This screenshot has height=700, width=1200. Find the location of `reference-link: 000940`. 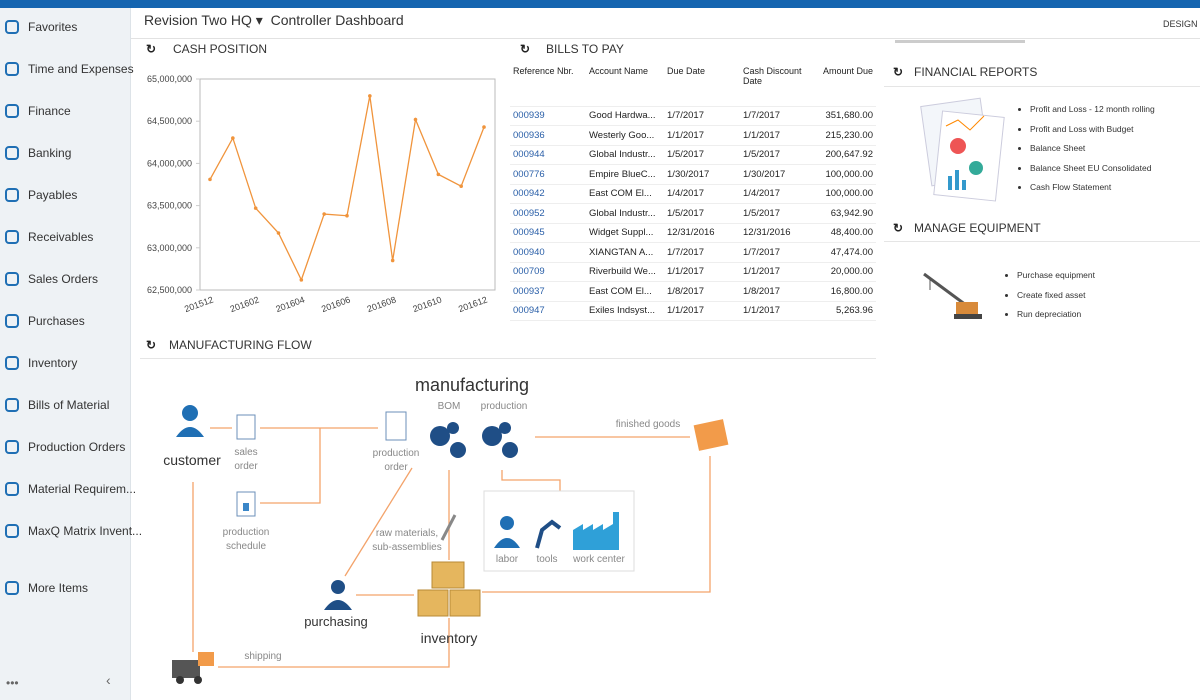

reference-link: 000940 is located at coordinates (548, 252).